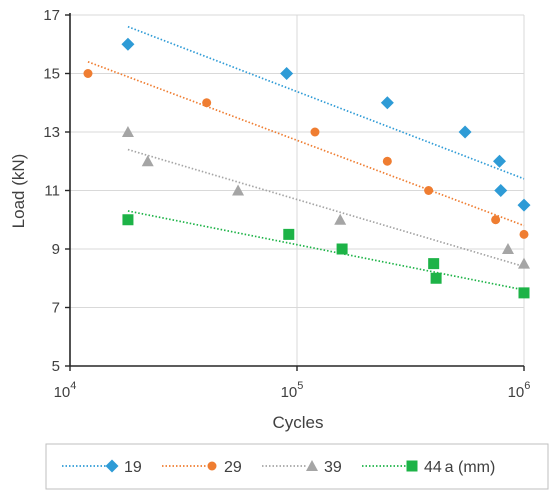 This screenshot has height=493, width=550. I want to click on y-tick-label: 15, so click(51, 74).